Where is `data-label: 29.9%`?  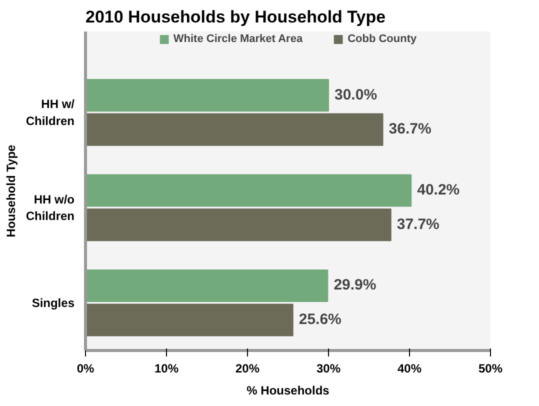
data-label: 29.9% is located at coordinates (355, 285).